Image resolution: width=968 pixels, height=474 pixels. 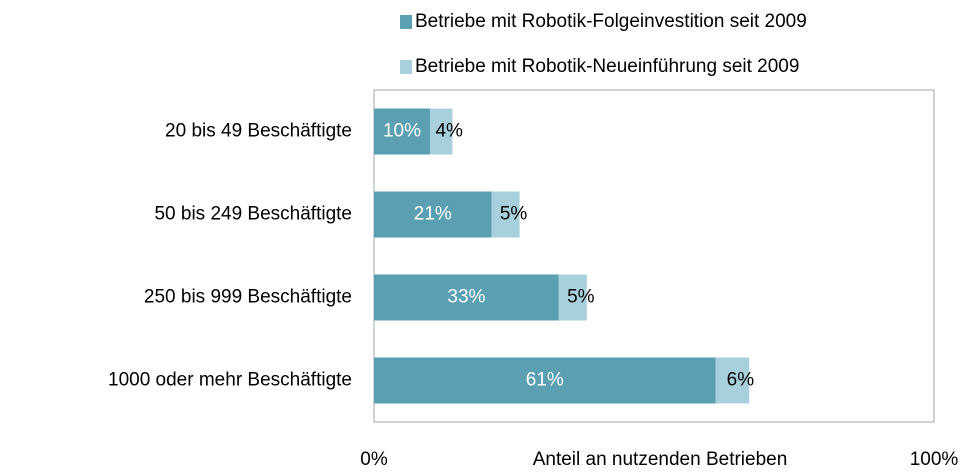 What do you see at coordinates (230, 380) in the screenshot?
I see `y-tick-label: 1000 oder mehr Beschäftigte` at bounding box center [230, 380].